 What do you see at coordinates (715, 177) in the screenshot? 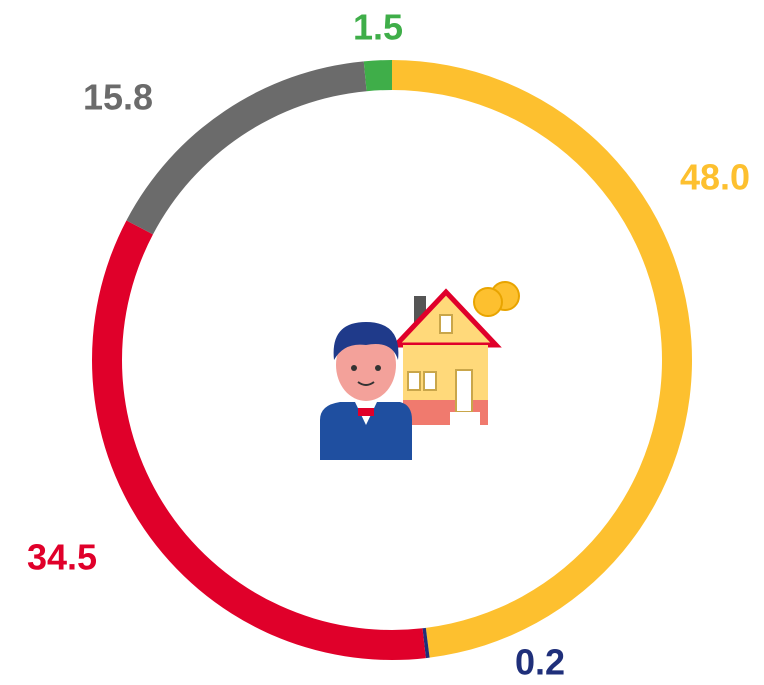
I see `value-label: 48.0` at bounding box center [715, 177].